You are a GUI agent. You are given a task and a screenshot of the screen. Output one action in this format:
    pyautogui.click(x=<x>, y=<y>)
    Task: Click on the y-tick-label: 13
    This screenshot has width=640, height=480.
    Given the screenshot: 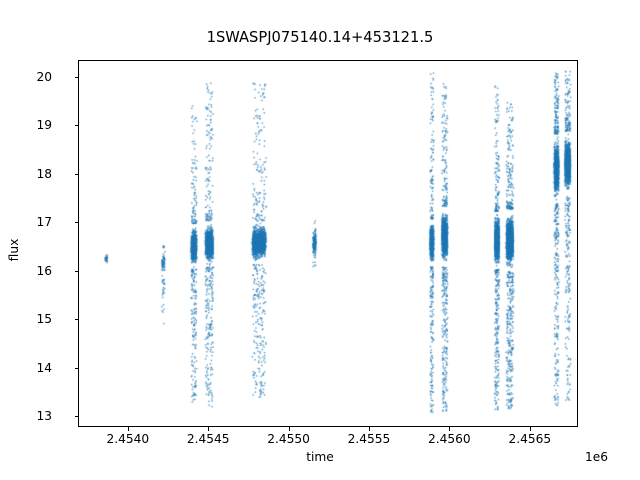 What is the action you would take?
    pyautogui.click(x=44, y=416)
    